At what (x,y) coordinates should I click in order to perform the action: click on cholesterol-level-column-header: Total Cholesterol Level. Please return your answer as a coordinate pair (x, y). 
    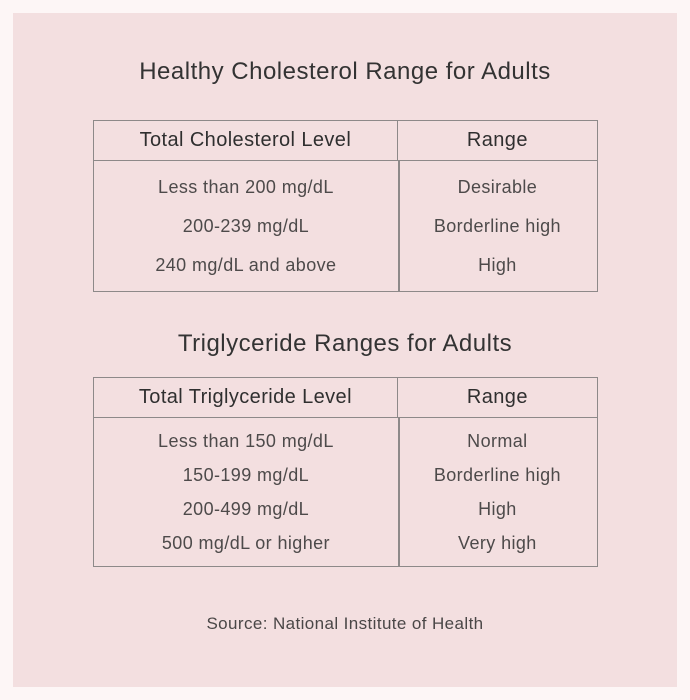
    Looking at the image, I should click on (246, 140).